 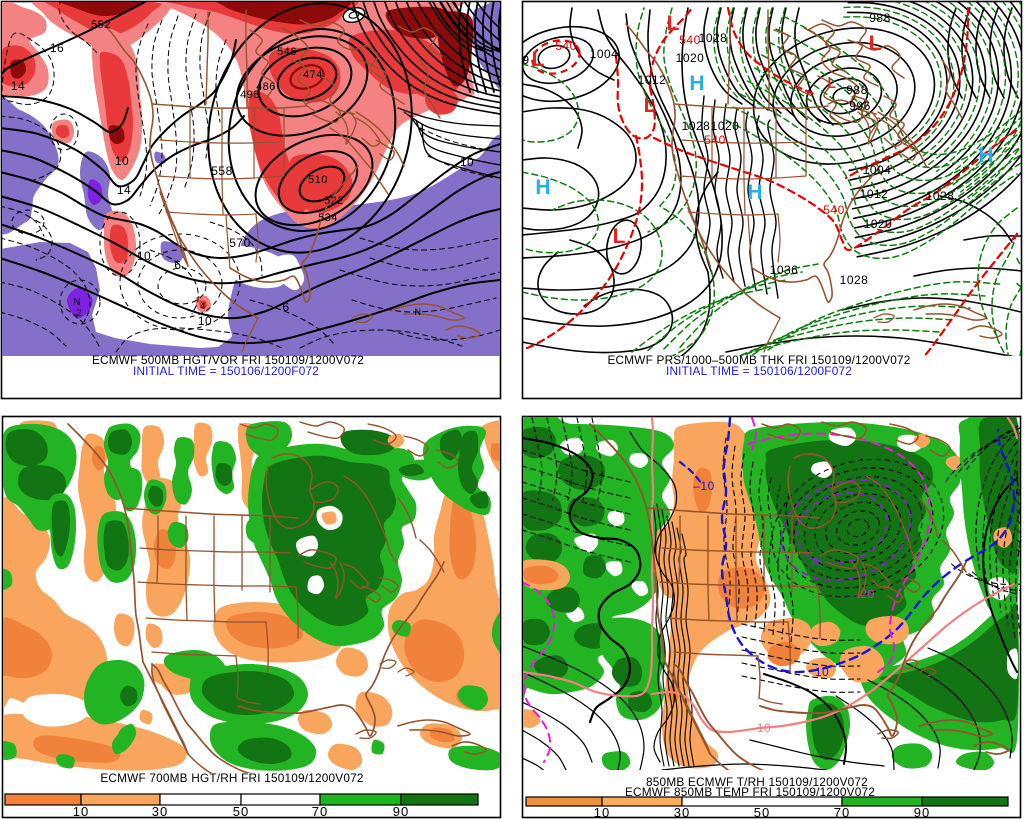 What do you see at coordinates (704, 486) in the screenshot?
I see `svg-text: –10` at bounding box center [704, 486].